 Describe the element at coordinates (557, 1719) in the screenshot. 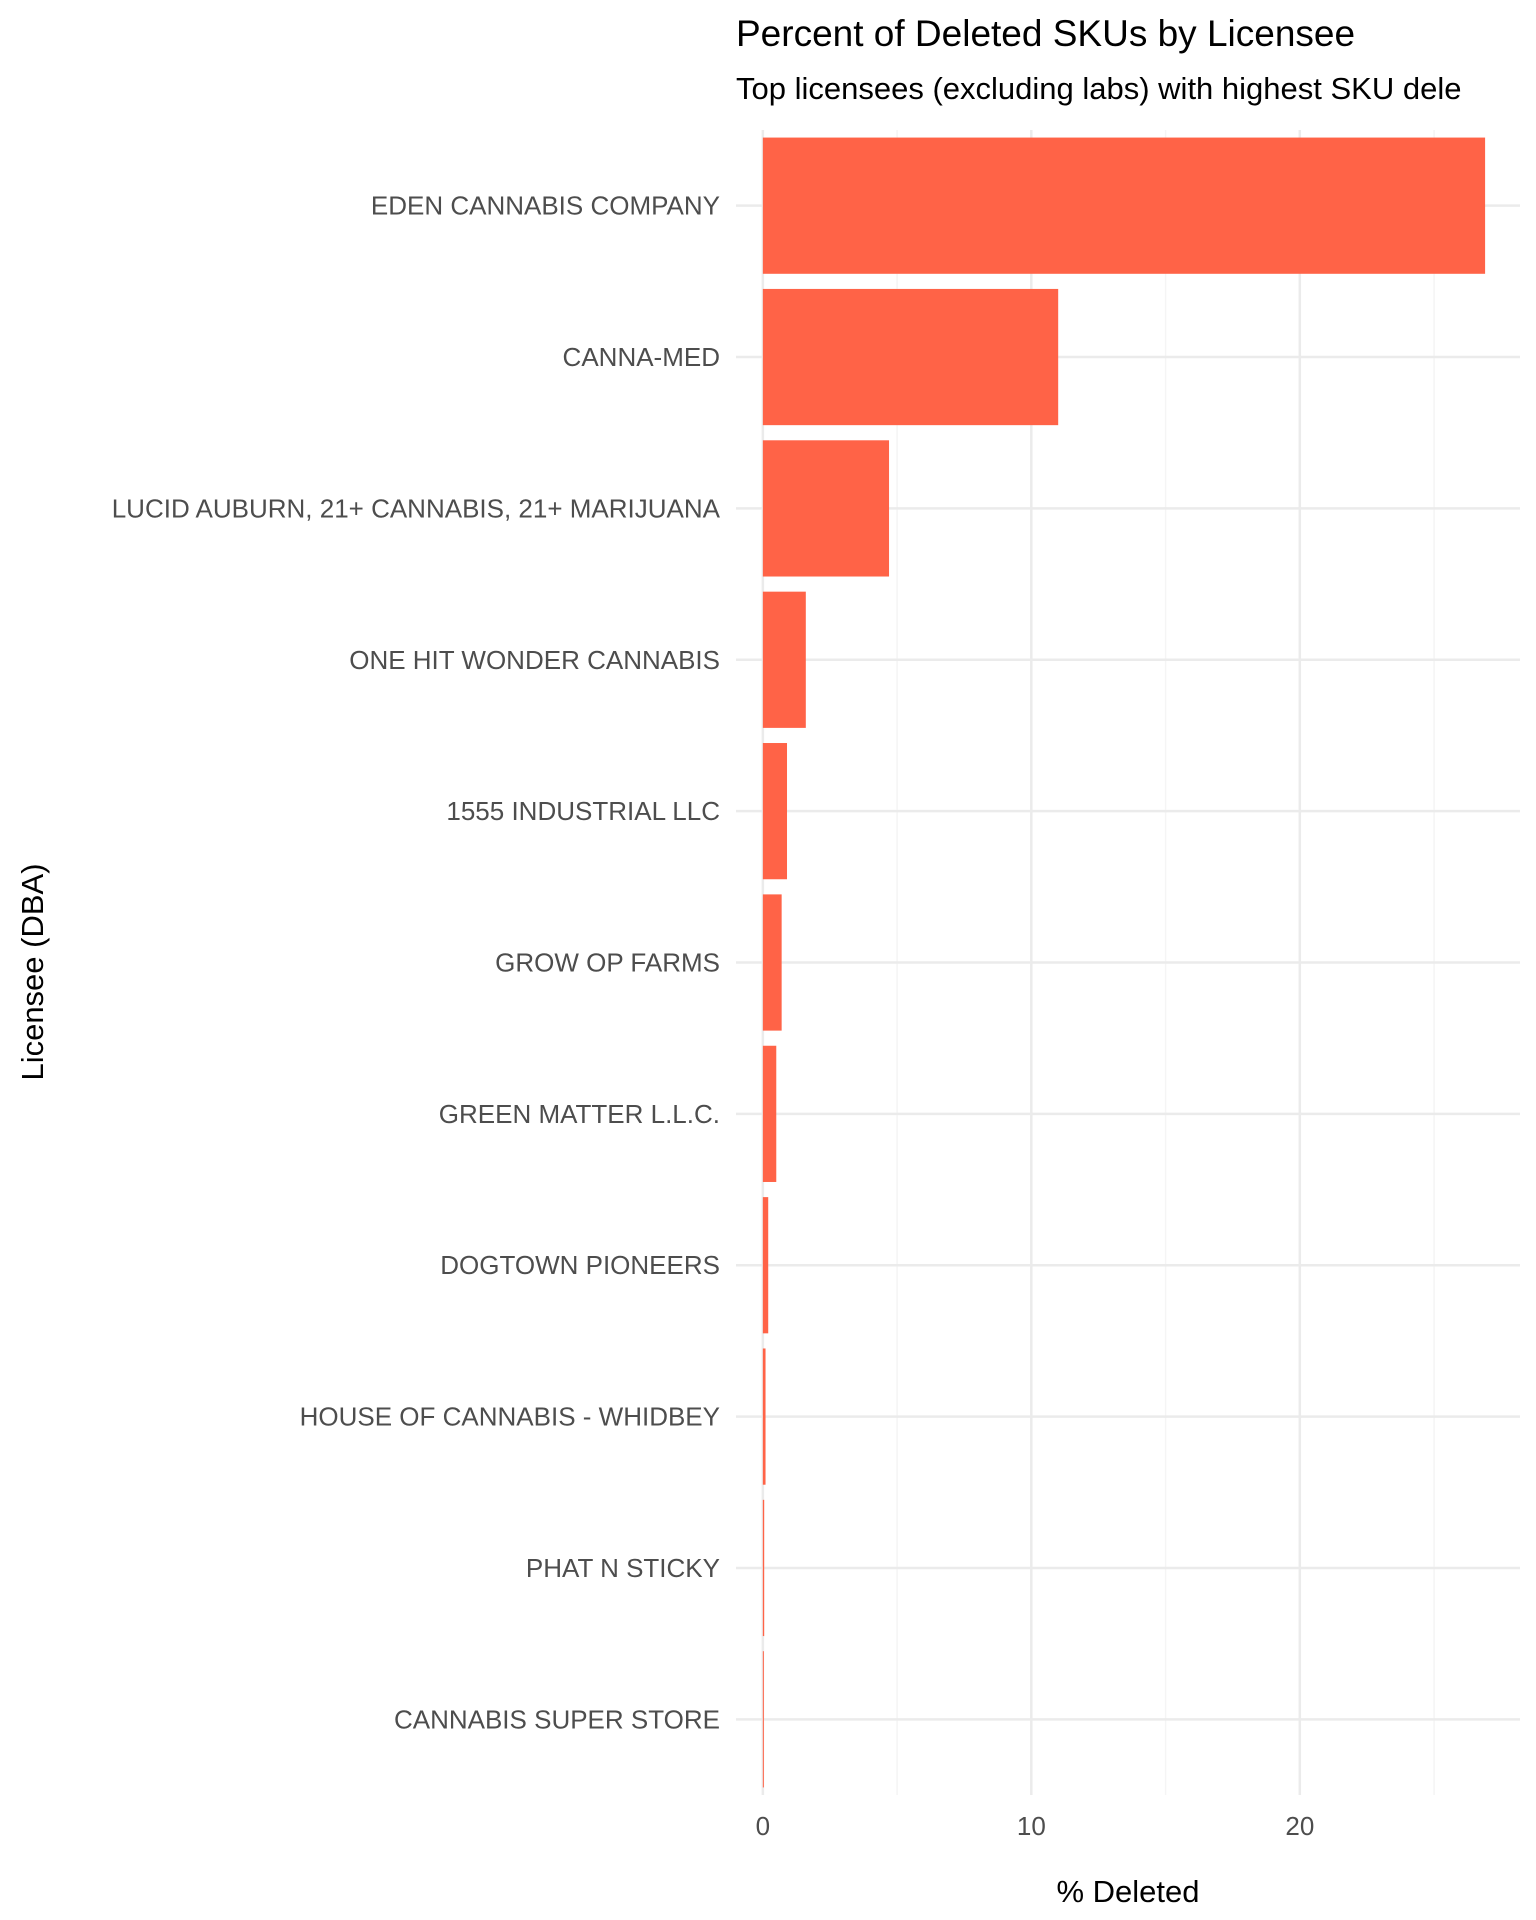

I see `y-tick-label: CANNABIS SUPER STORE` at that location.